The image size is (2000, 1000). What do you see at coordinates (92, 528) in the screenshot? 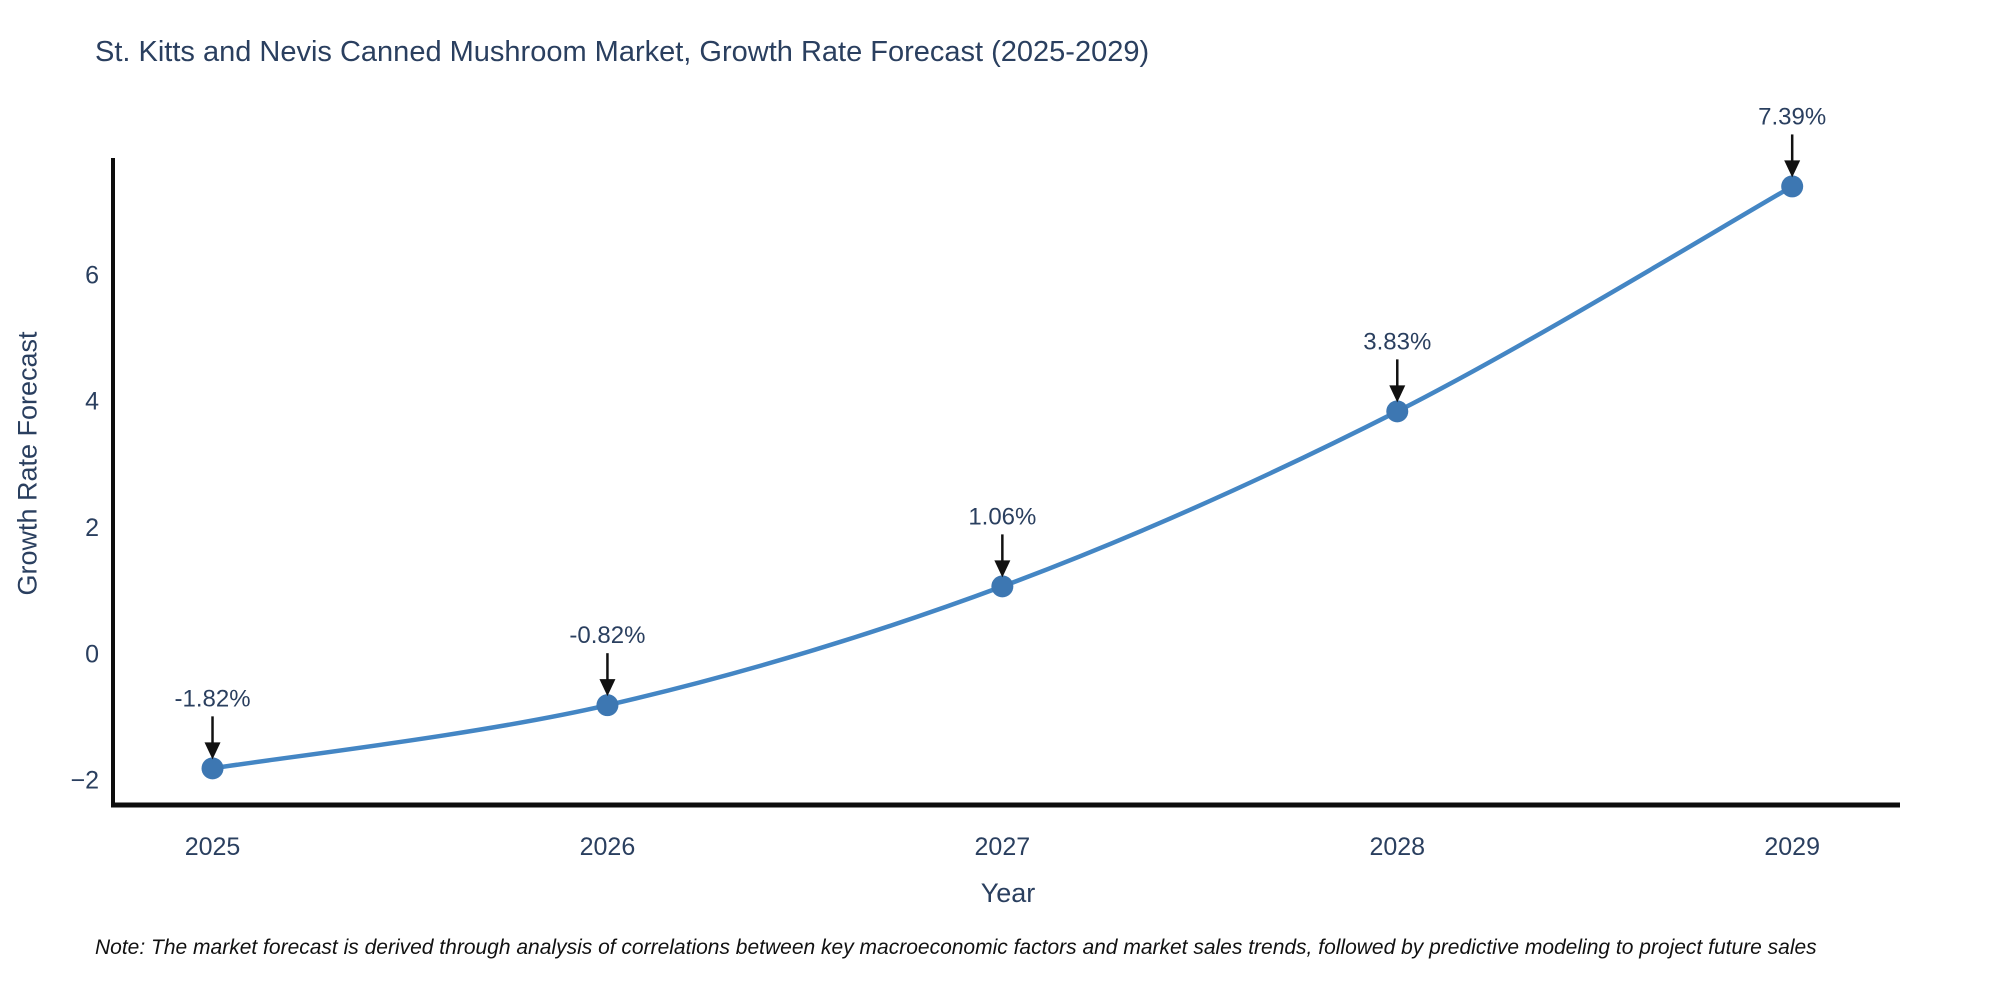
I see `y-tick-label: 2` at bounding box center [92, 528].